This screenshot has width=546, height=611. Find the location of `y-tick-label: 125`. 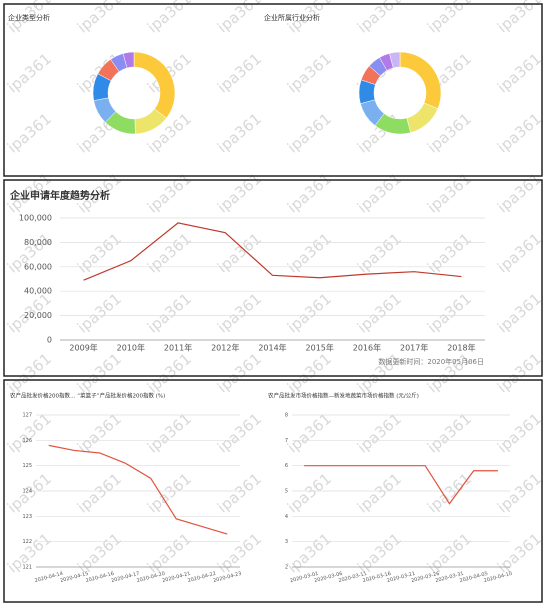

y-tick-label: 125 is located at coordinates (27, 466).